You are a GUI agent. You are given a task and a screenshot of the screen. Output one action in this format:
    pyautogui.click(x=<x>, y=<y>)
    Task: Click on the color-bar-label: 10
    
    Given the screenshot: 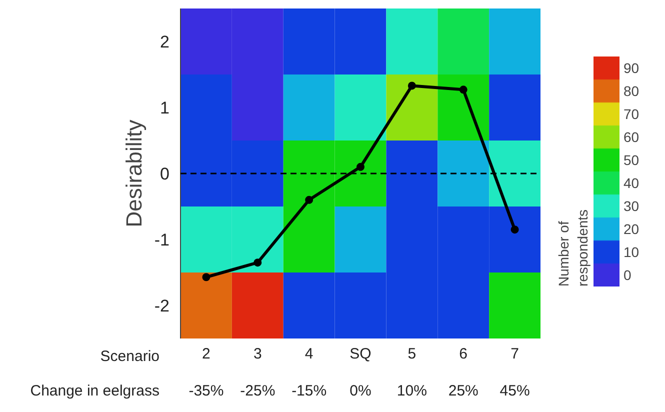 What is the action you would take?
    pyautogui.click(x=632, y=252)
    